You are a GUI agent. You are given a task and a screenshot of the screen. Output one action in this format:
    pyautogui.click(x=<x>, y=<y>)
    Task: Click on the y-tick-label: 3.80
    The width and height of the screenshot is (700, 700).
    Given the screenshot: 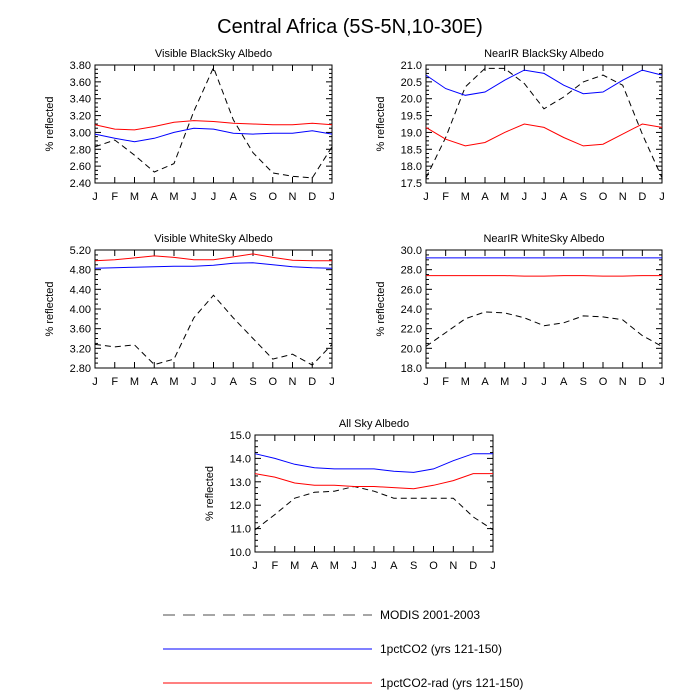 What is the action you would take?
    pyautogui.click(x=80, y=66)
    